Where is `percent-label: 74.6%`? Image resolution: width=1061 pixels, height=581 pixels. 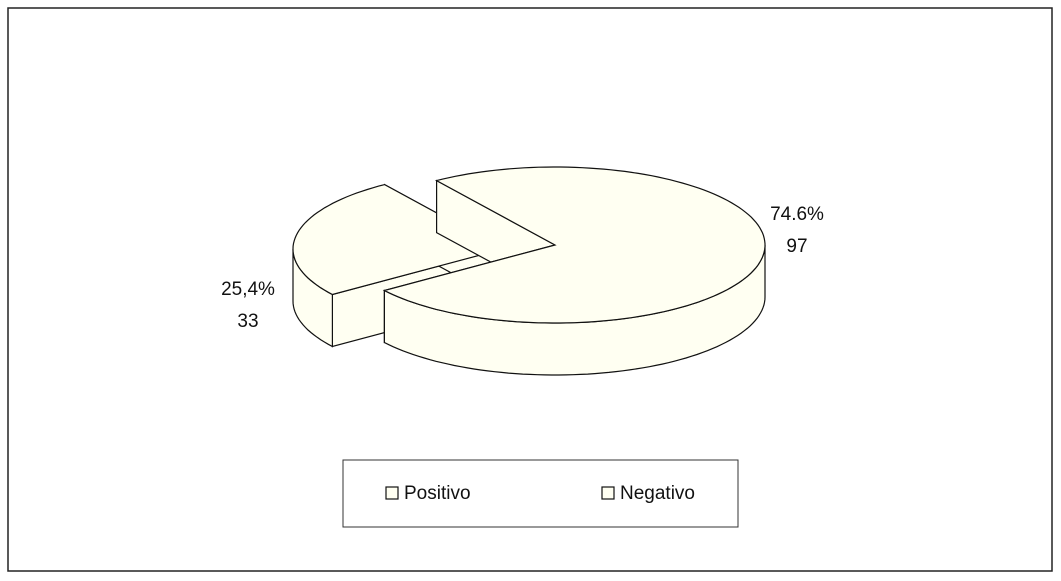
percent-label: 74.6% is located at coordinates (797, 214).